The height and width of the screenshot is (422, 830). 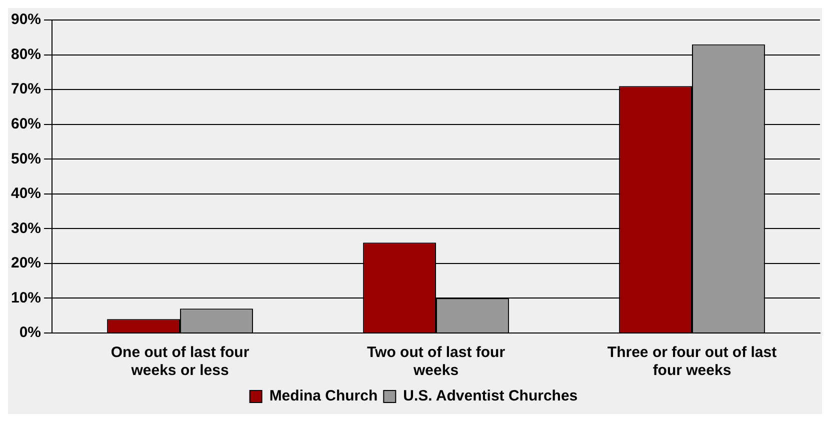 I want to click on y-tick-label: 90%, so click(x=26, y=19).